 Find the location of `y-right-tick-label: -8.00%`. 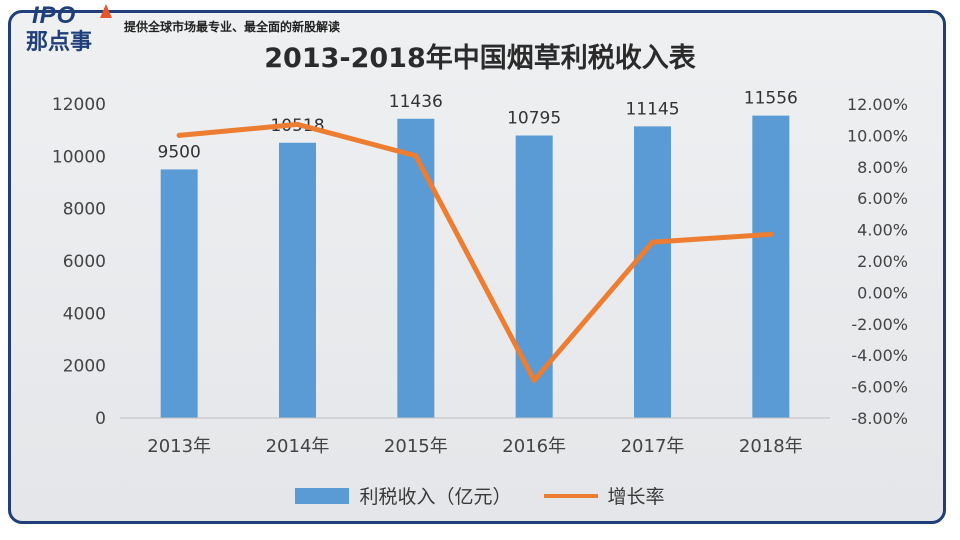

y-right-tick-label: -8.00% is located at coordinates (879, 418).